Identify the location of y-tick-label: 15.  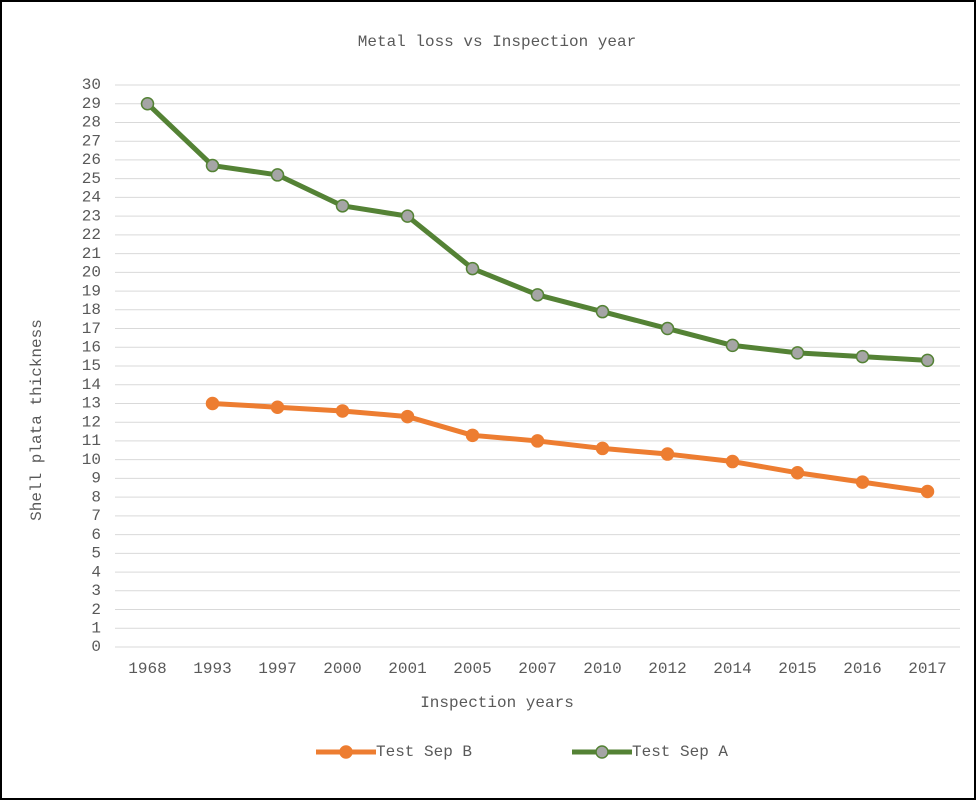
(91, 366).